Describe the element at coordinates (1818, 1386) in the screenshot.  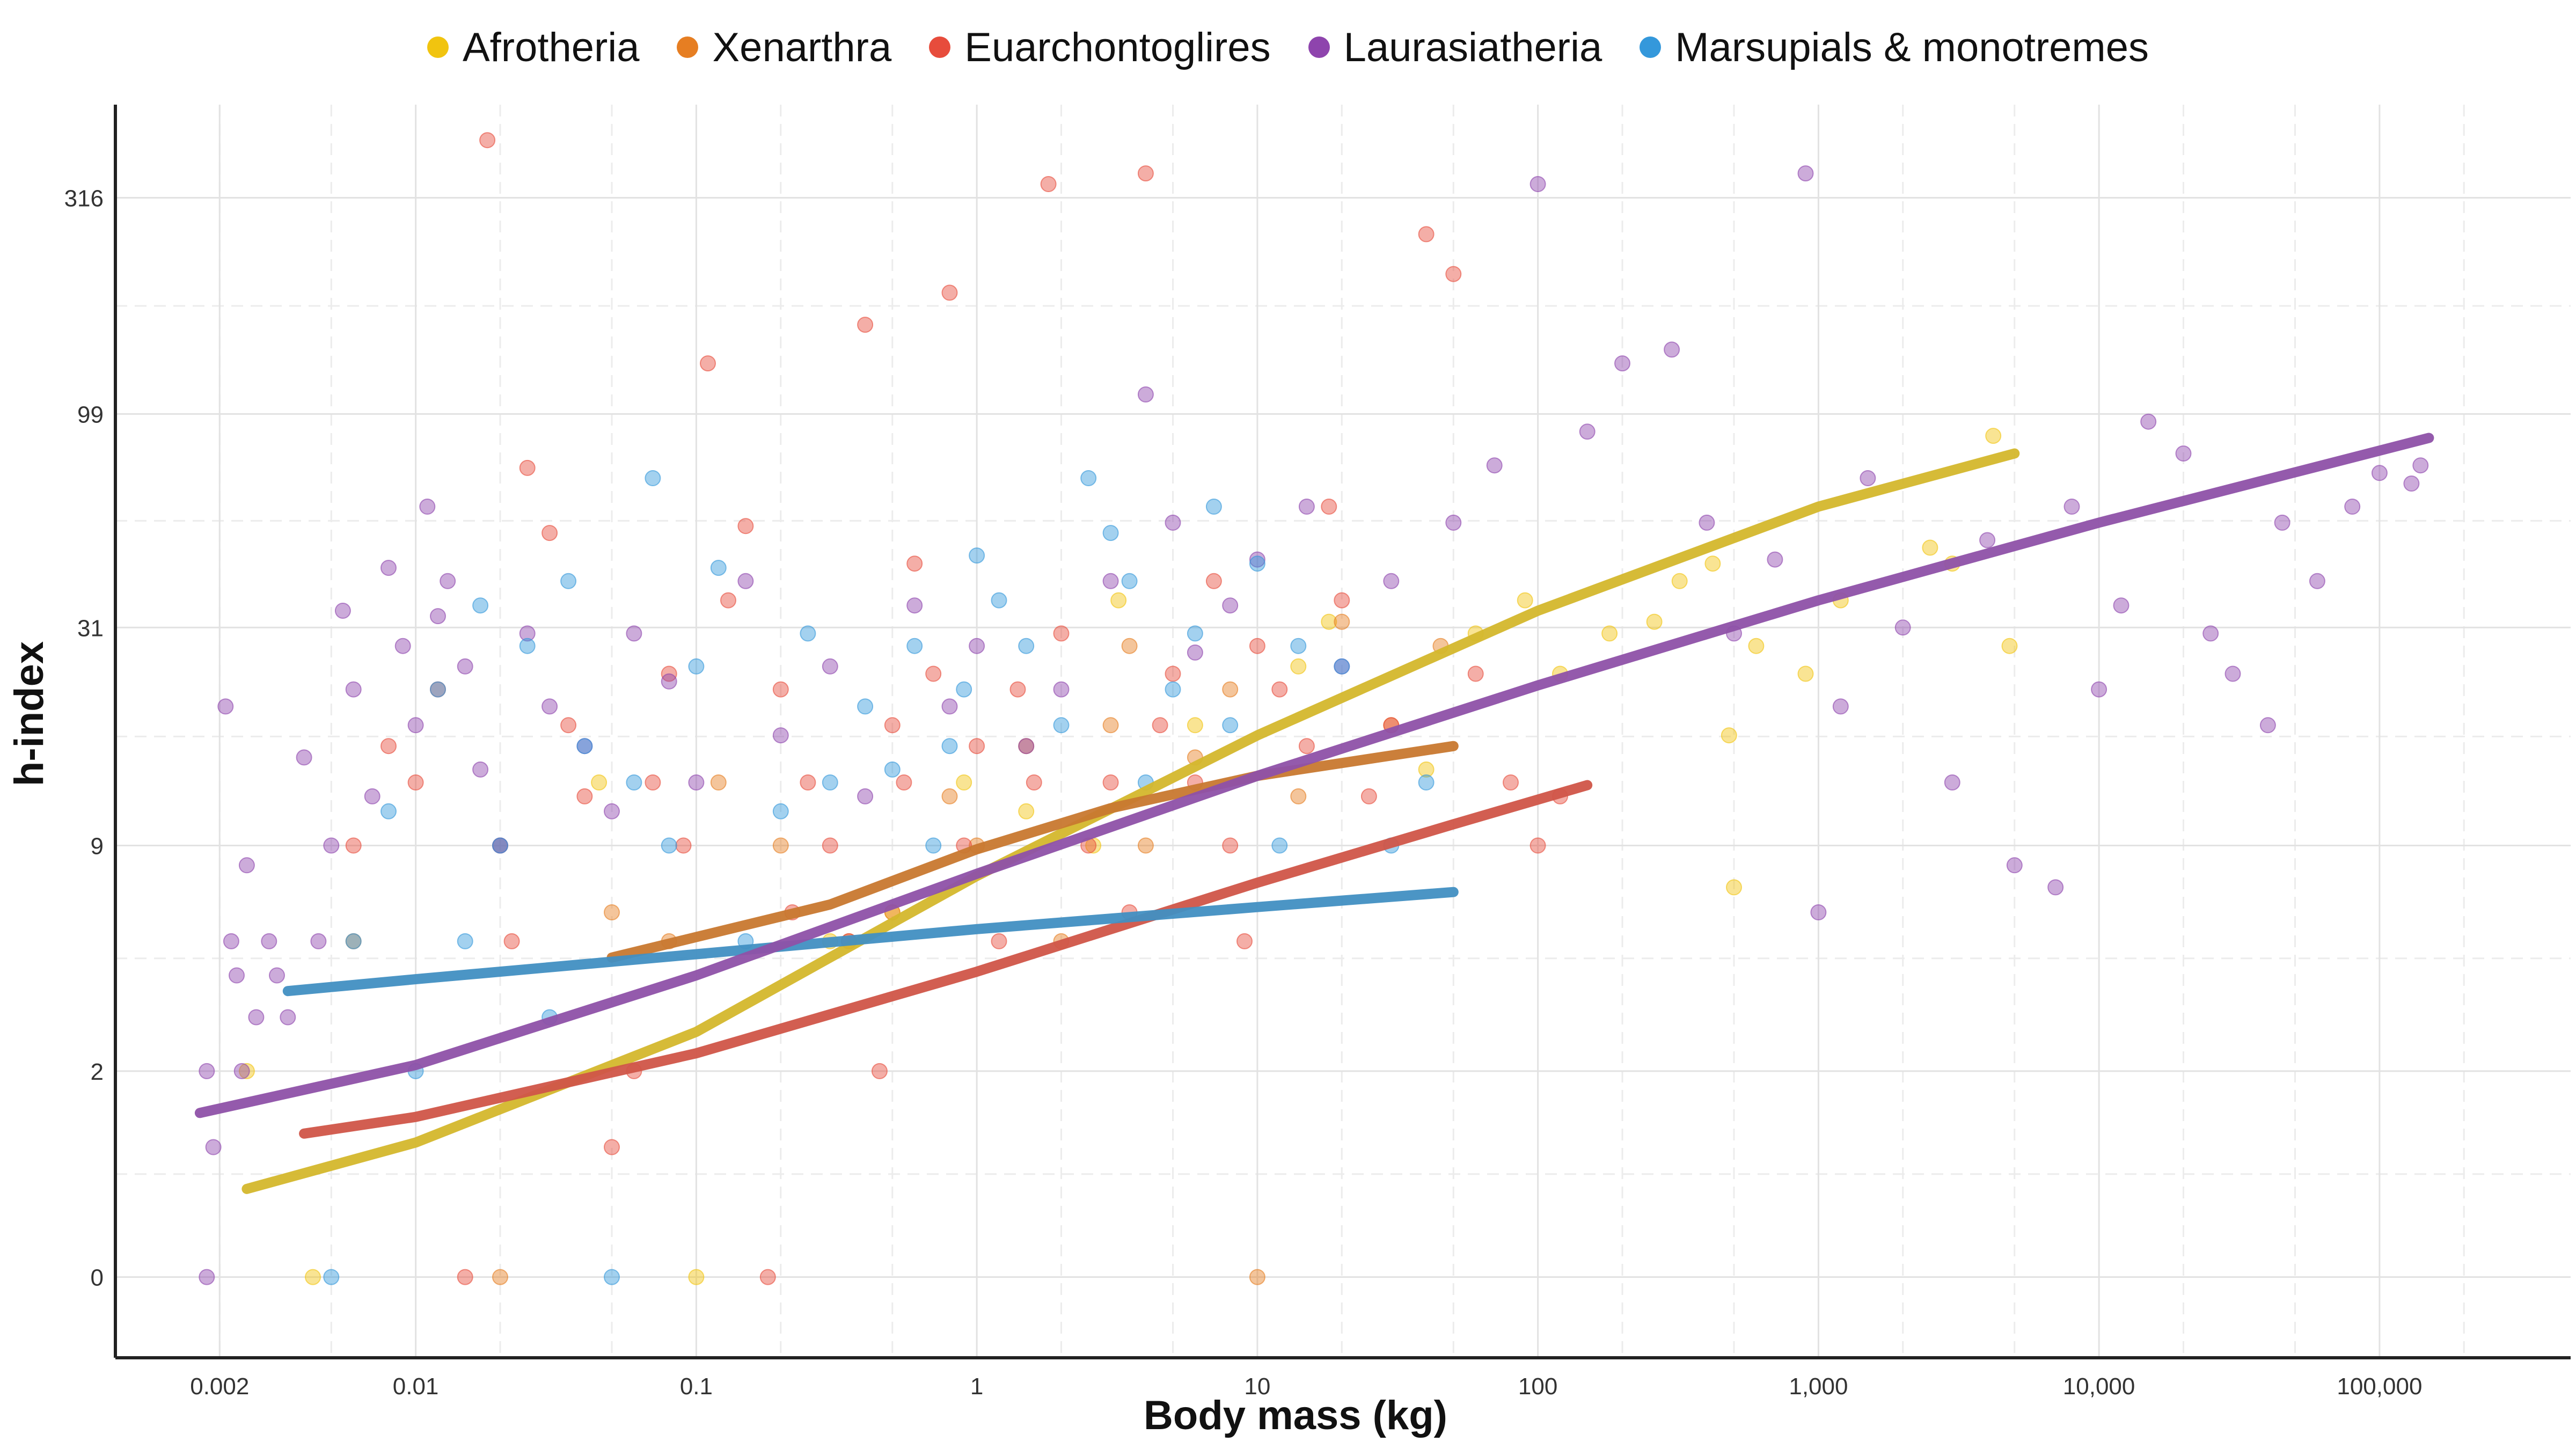
I see `x-tick-label: 1,000` at that location.